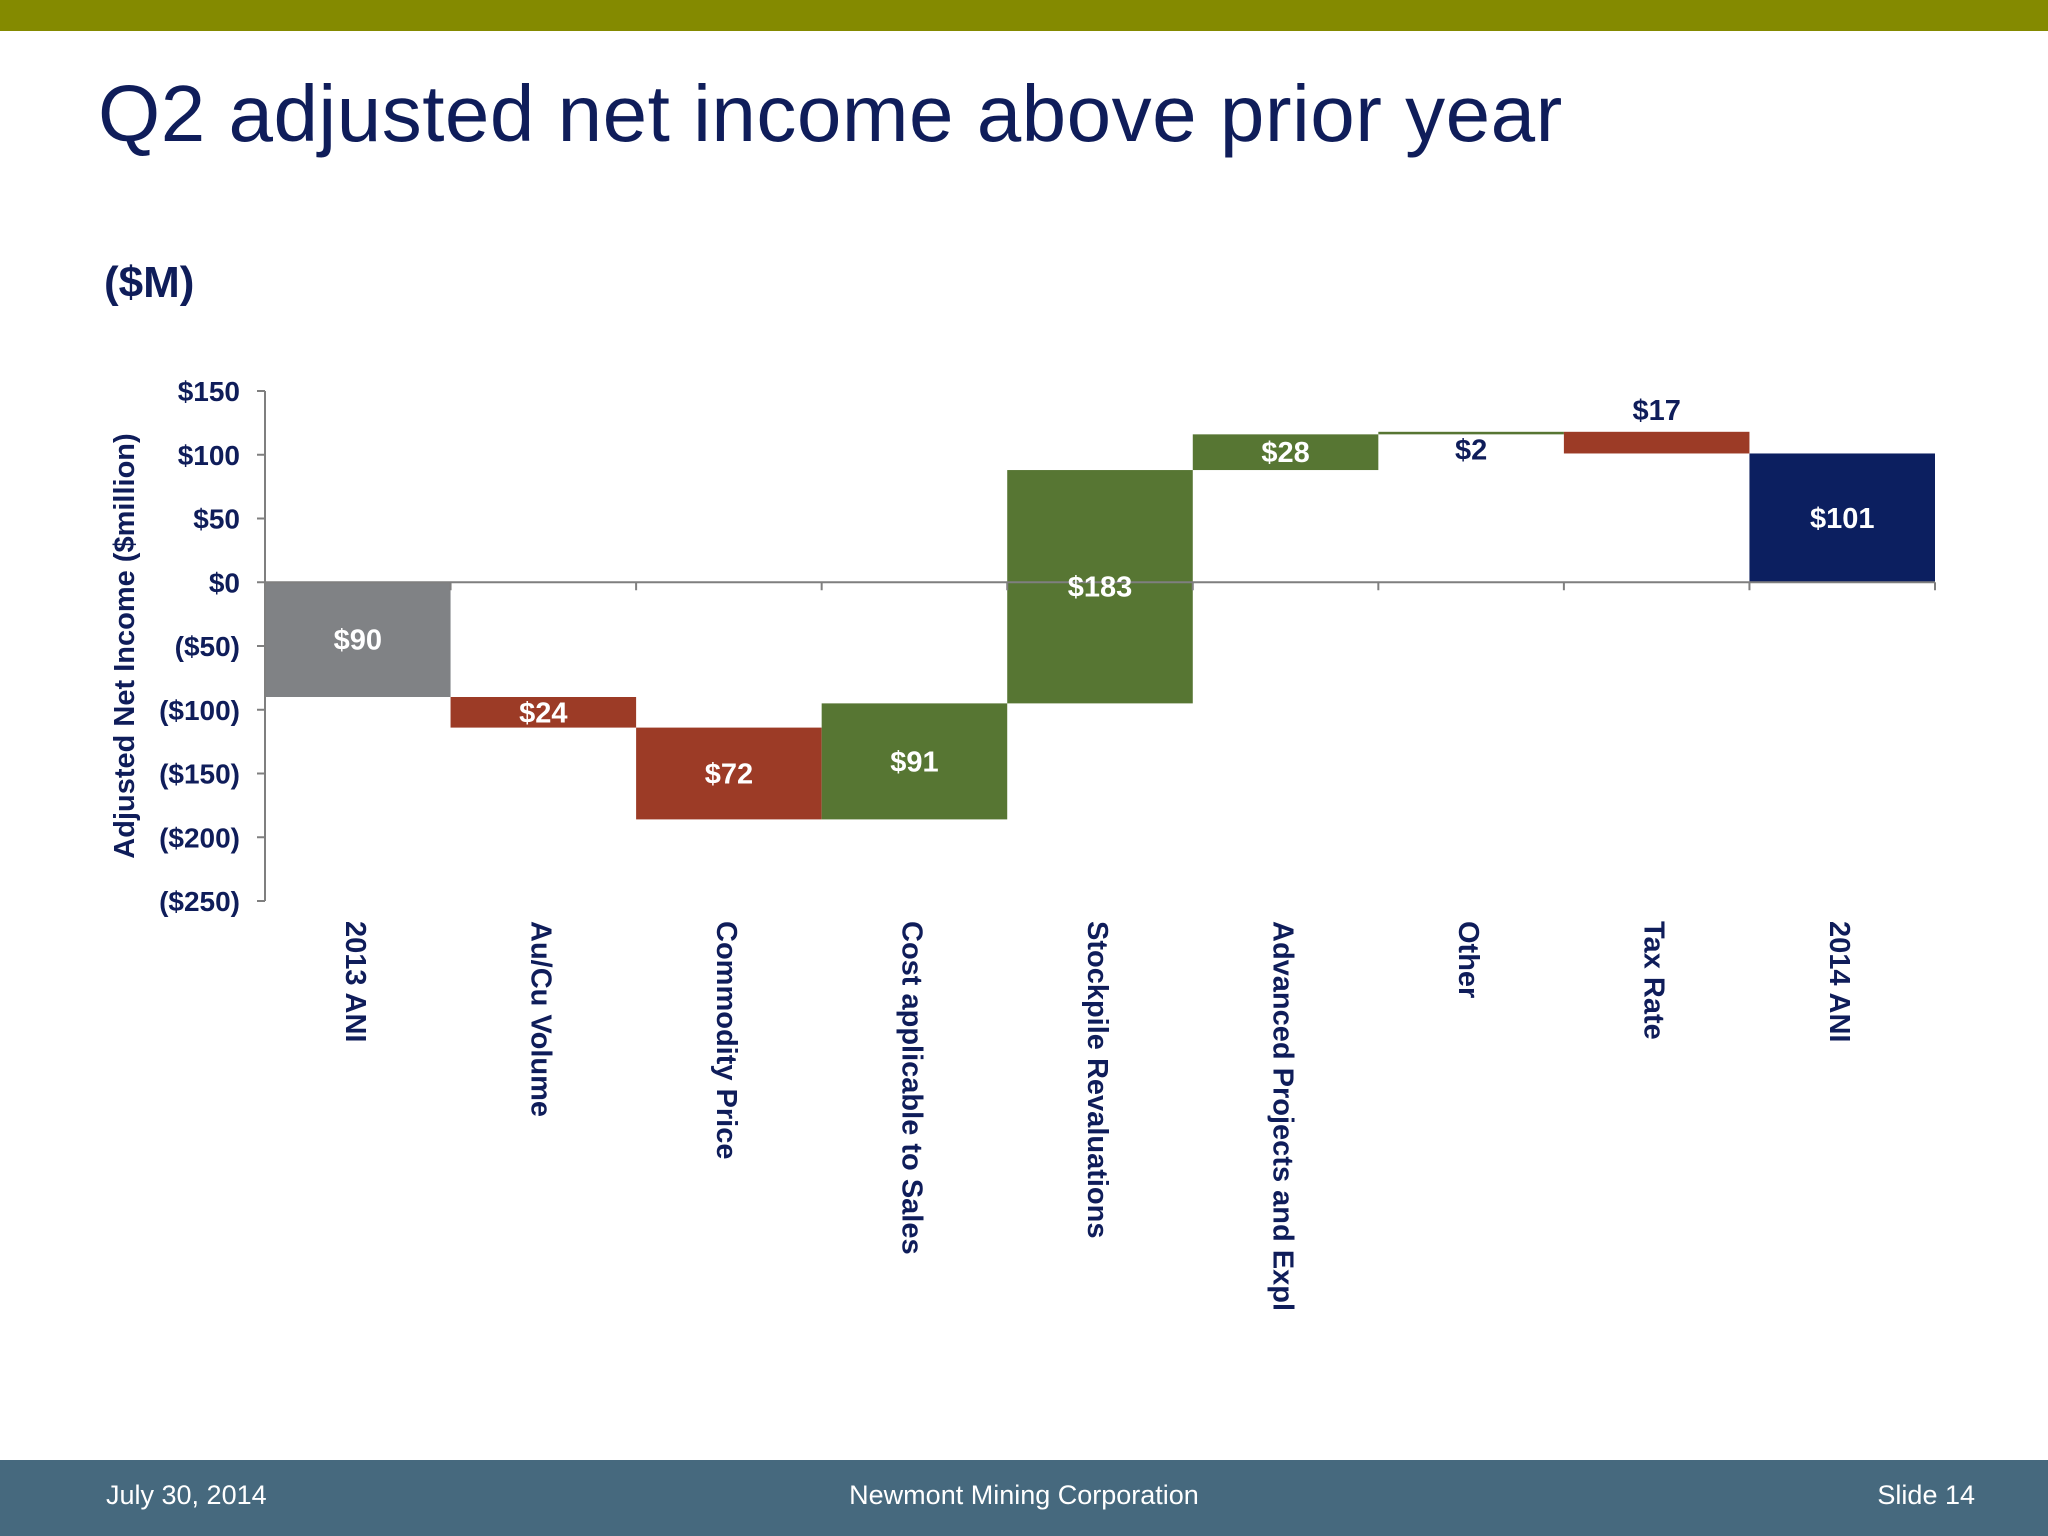 This screenshot has height=1536, width=2048. What do you see at coordinates (207, 646) in the screenshot?
I see `y-tick-label: ($50)` at bounding box center [207, 646].